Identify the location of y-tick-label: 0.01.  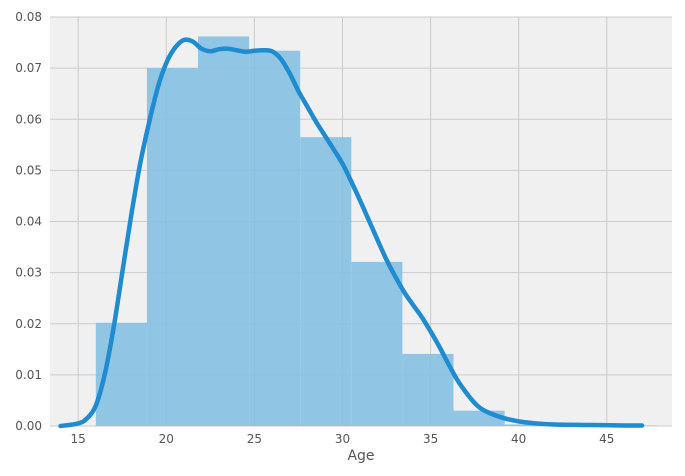
(28, 375).